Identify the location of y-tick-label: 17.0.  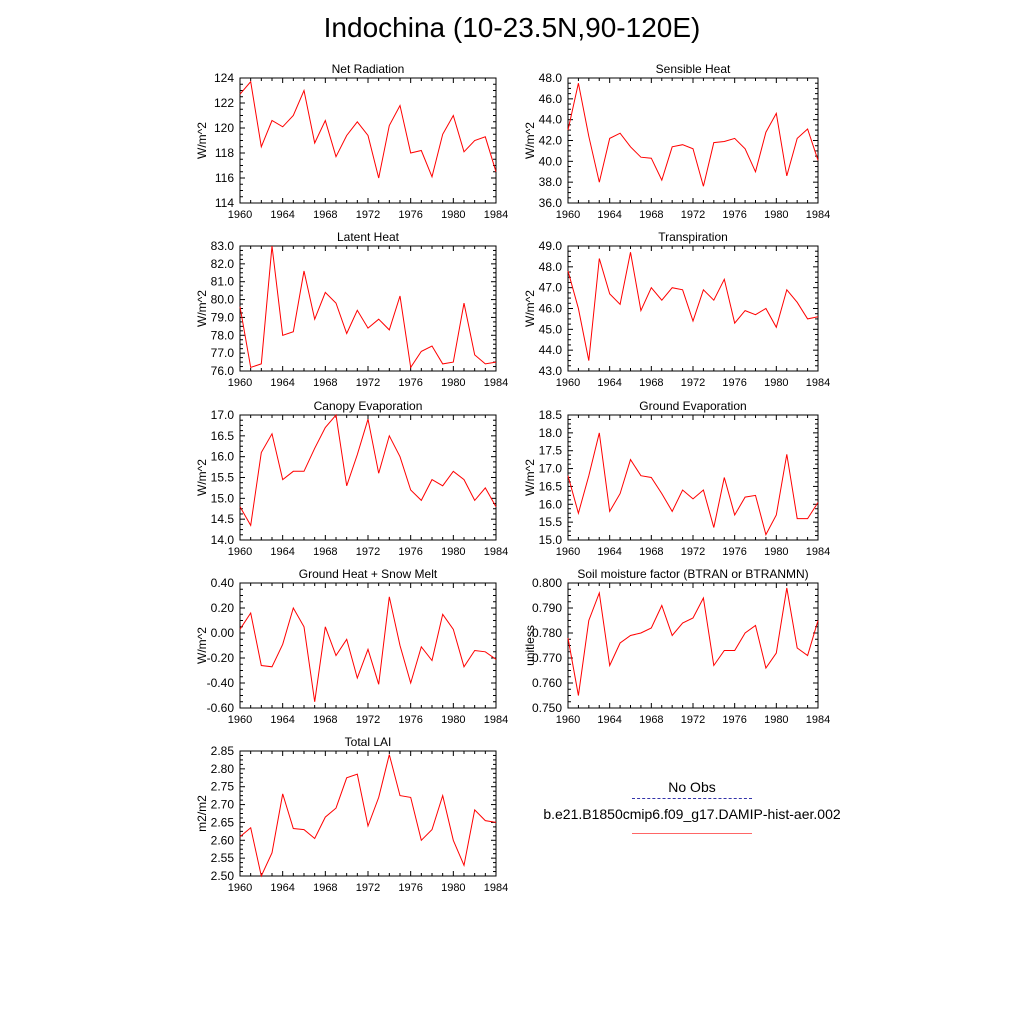
(223, 415).